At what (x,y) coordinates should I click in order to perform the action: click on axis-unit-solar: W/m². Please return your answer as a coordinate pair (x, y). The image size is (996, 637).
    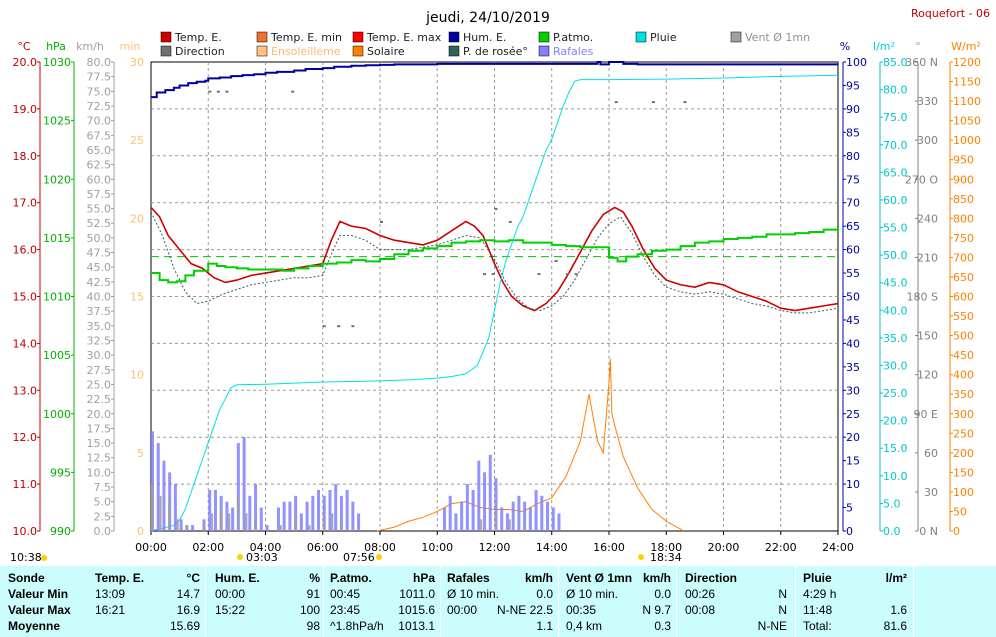
    Looking at the image, I should click on (966, 46).